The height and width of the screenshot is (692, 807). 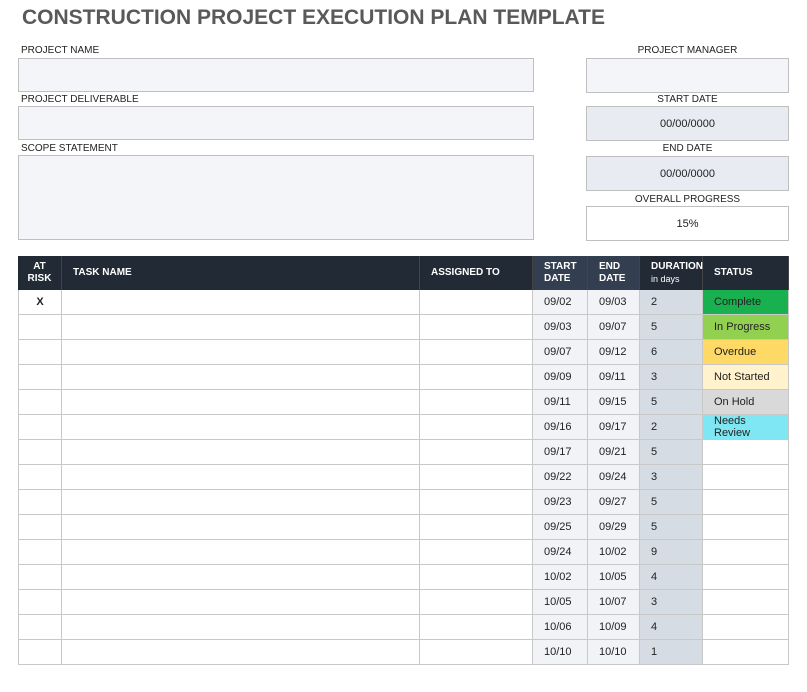 I want to click on status-cell: On Hold, so click(x=746, y=402).